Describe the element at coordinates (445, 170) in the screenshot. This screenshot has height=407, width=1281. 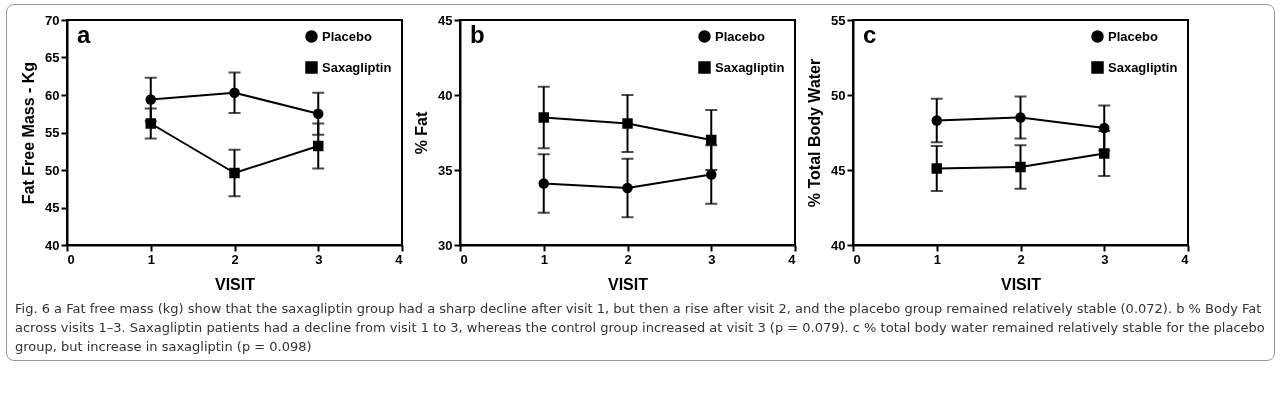
I see `y-tick-label: 35` at that location.